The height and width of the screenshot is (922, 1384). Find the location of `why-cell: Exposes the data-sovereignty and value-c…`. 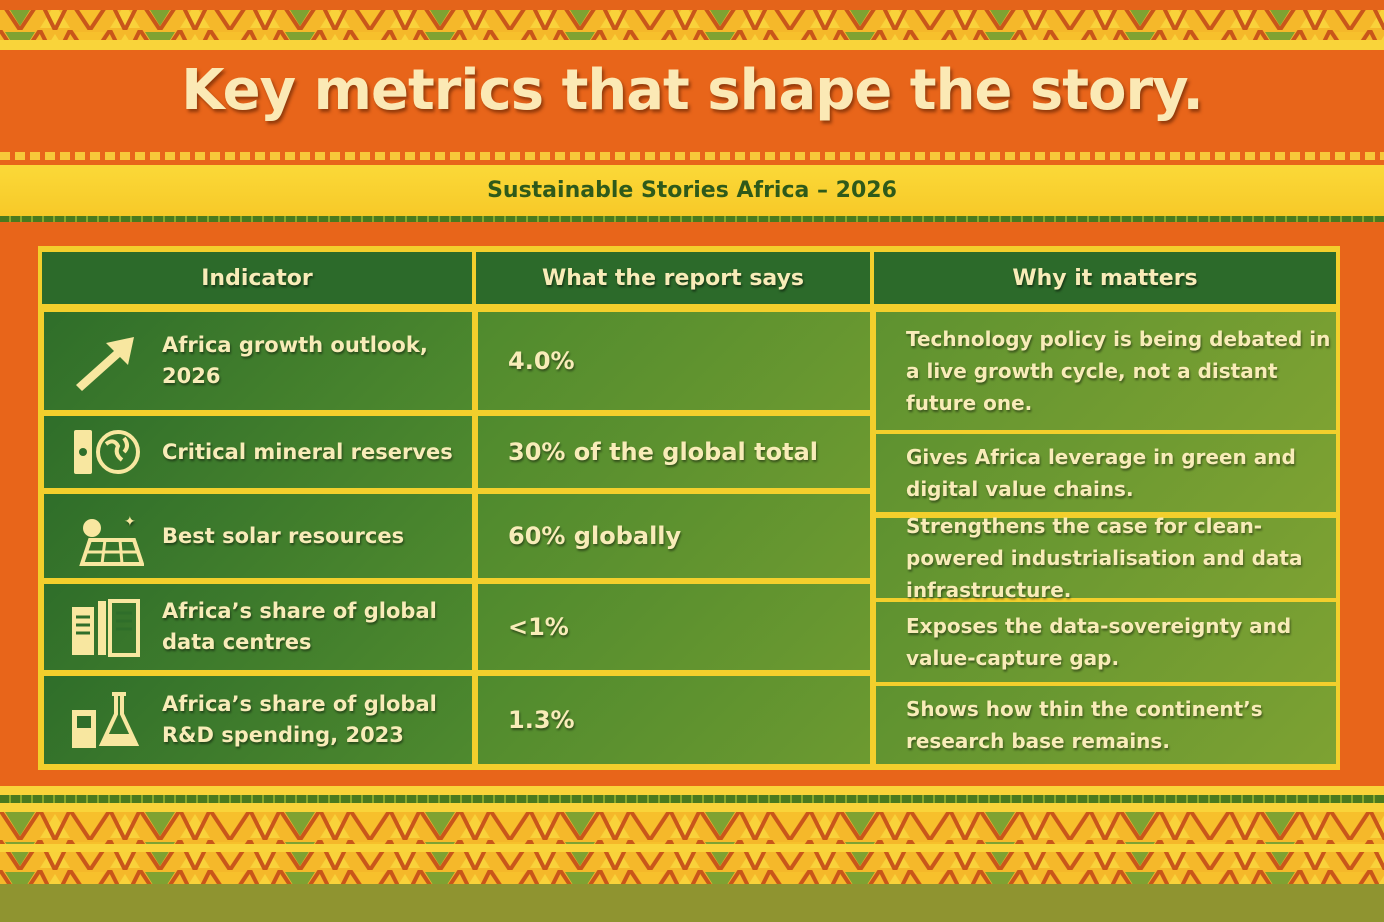

why-cell: Exposes the data-sovereignty and value-c… is located at coordinates (1106, 642).